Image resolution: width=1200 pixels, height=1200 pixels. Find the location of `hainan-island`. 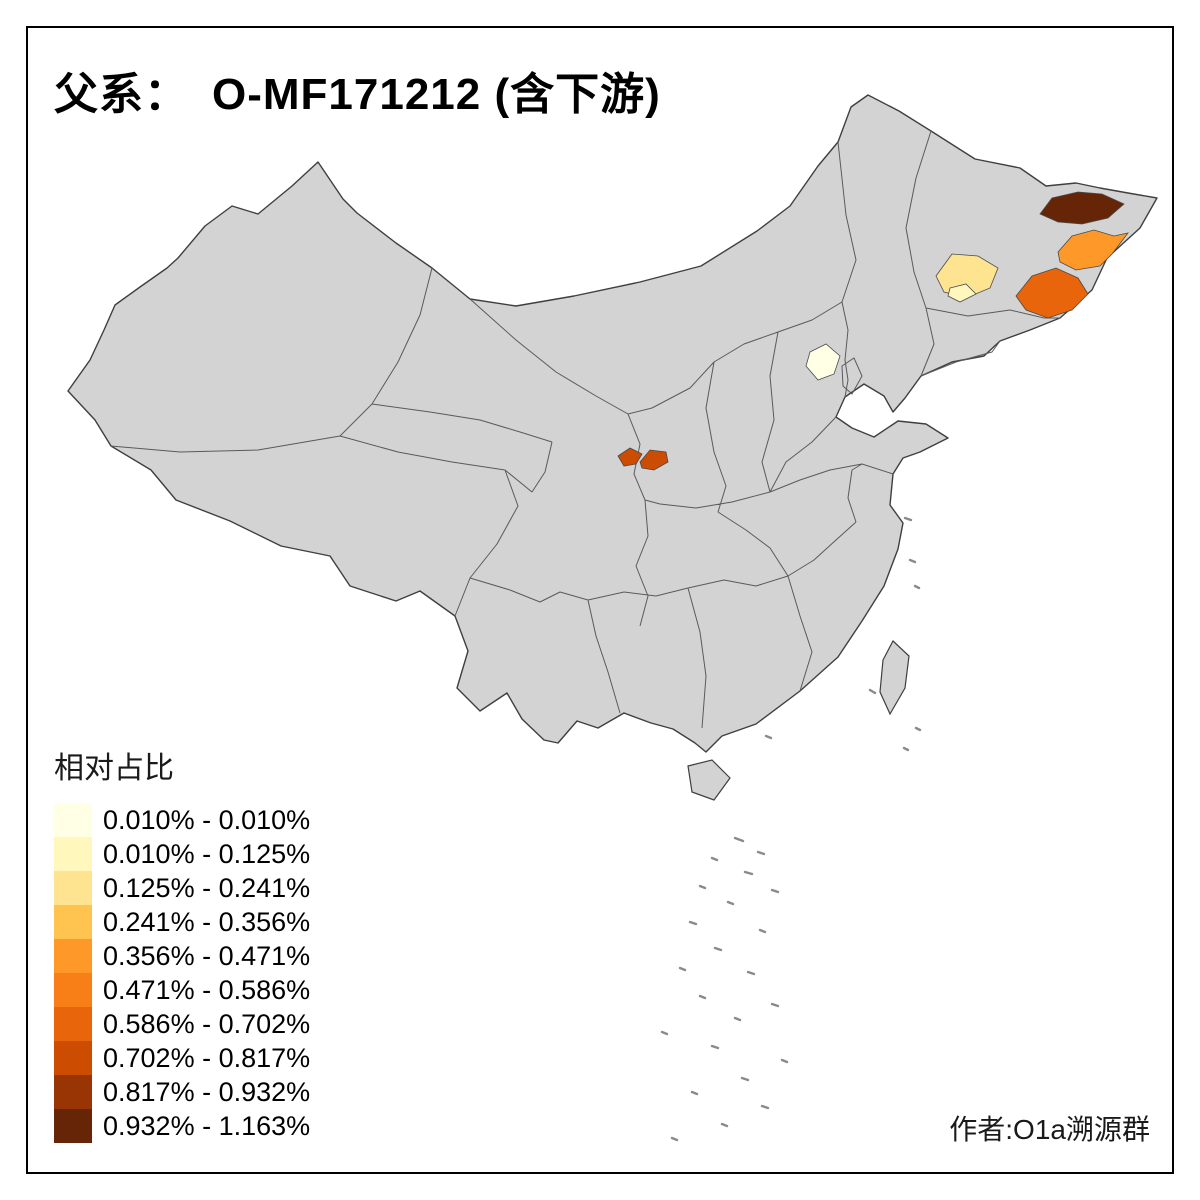

hainan-island is located at coordinates (709, 780).